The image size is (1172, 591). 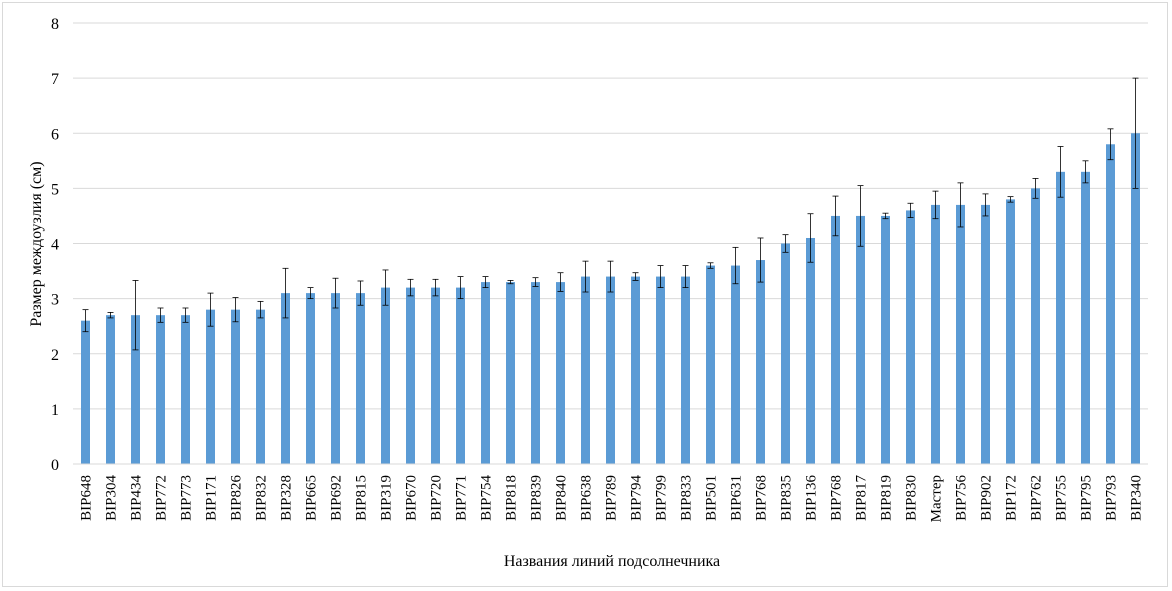 I want to click on x-tick-label: ВIP833, so click(x=687, y=498).